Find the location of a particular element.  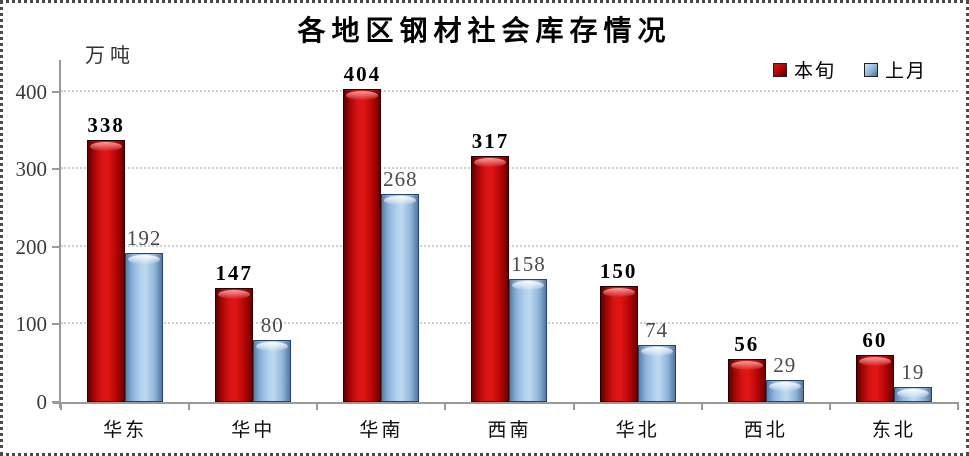

category-label-华中: 华中 is located at coordinates (253, 430).